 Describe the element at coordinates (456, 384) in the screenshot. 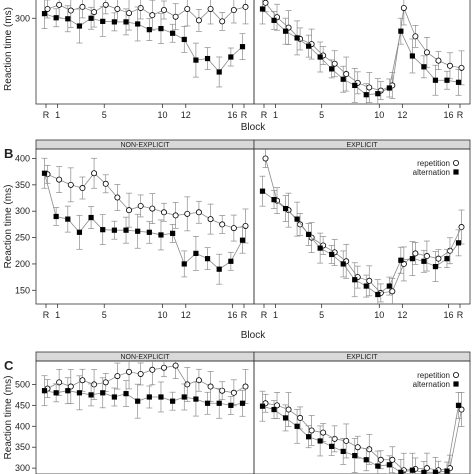

I see `legend-marker-square` at that location.